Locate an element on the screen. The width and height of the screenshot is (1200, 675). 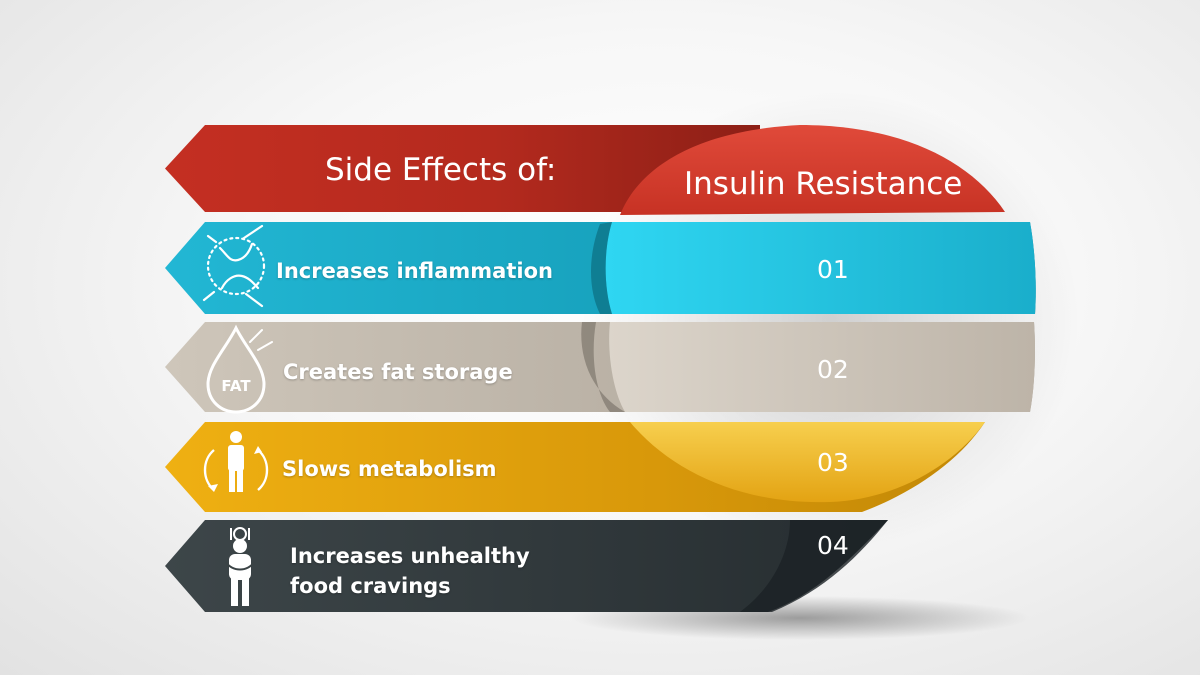
band-2-cap is located at coordinates (822, 367).